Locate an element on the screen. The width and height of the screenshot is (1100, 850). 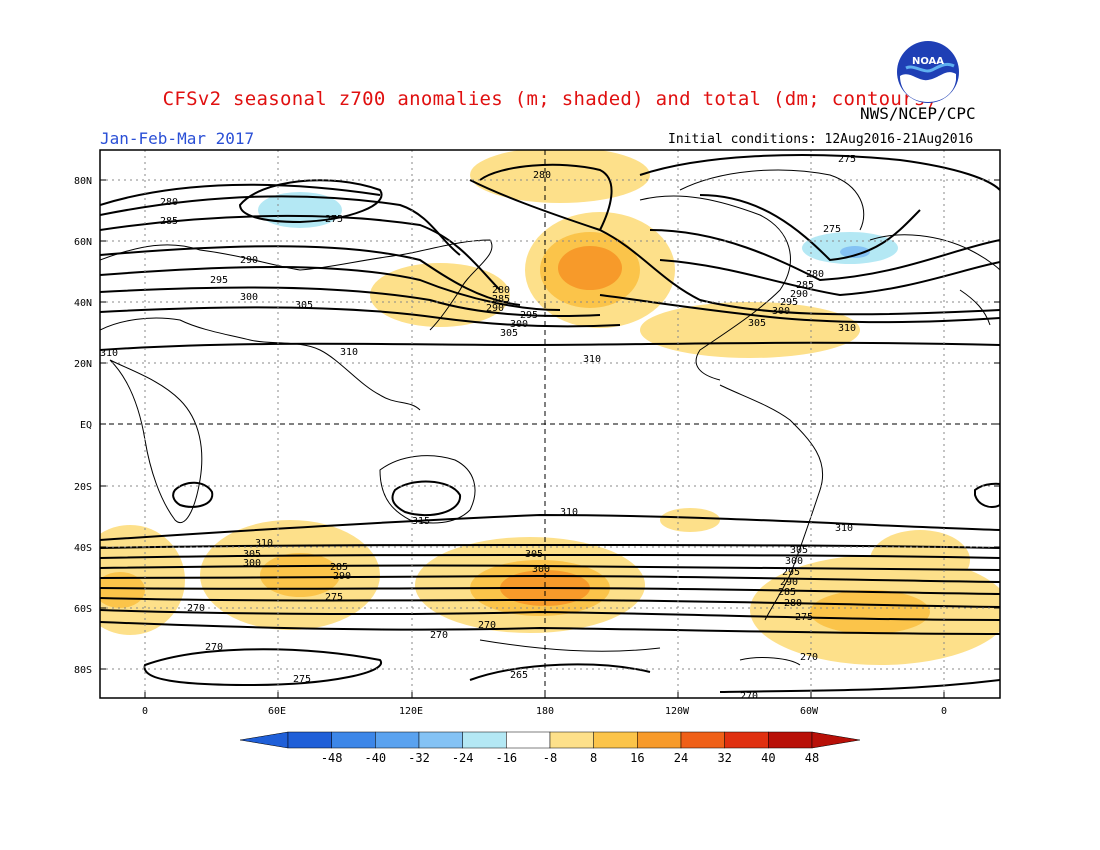
noaa-logo-icon: NOAA is located at coordinates (928, 72).